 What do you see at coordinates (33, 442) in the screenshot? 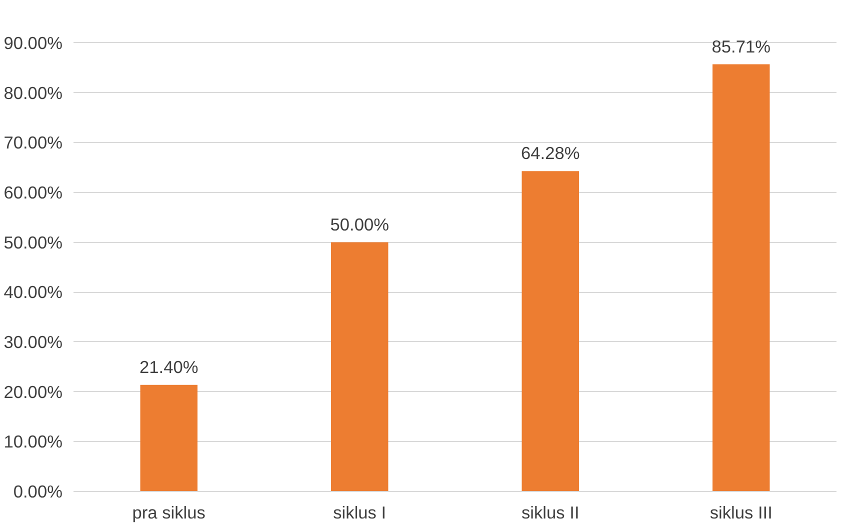
I see `y-tick-label: 10.00%` at bounding box center [33, 442].